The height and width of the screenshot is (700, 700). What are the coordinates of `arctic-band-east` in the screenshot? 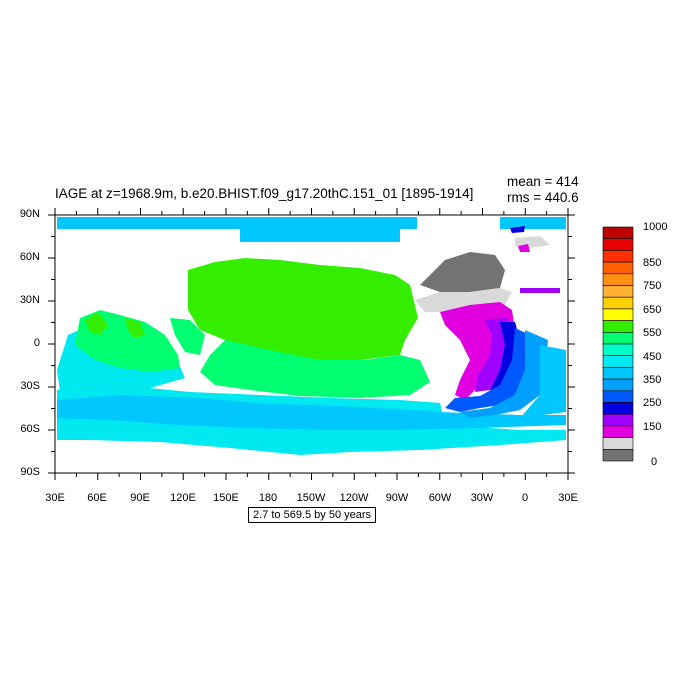 It's located at (533, 223).